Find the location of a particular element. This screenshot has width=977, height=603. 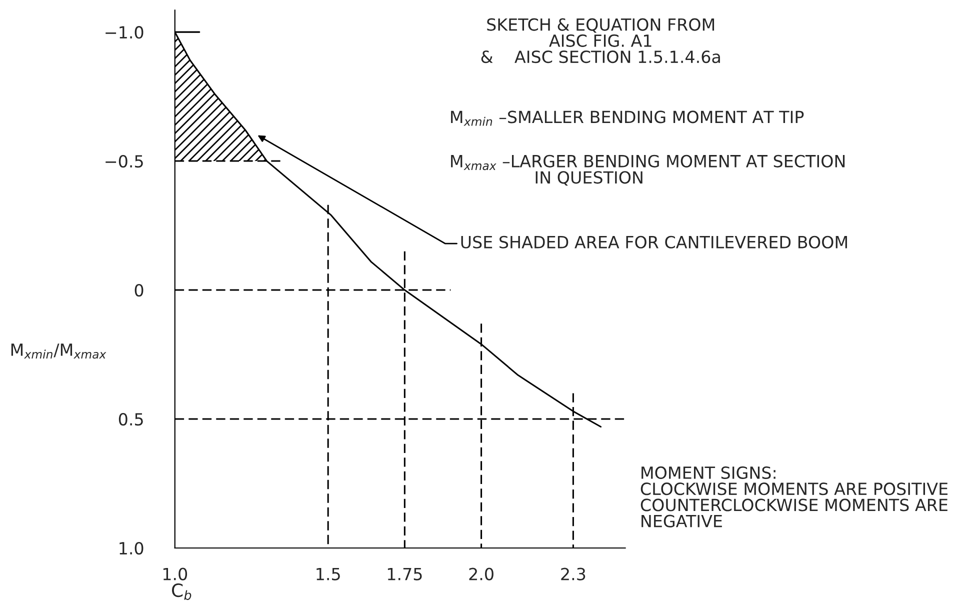

annotation: USE SHADED AREA FOR CANTILEVERED BOOM is located at coordinates (654, 242).